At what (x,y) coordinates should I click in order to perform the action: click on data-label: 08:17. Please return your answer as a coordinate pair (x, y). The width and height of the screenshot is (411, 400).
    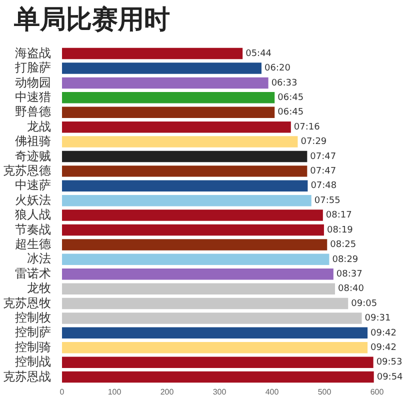
    Looking at the image, I should click on (339, 215).